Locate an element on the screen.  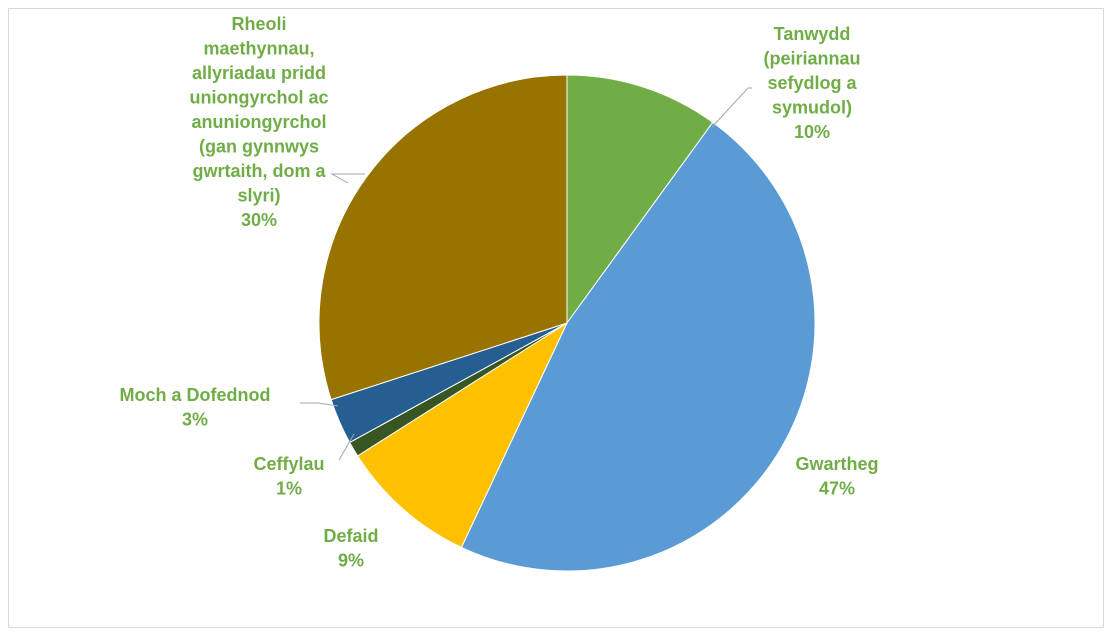
data-label-1: Tanwydd (peiriannau sefydlog a symudol) 10% is located at coordinates (811, 83).